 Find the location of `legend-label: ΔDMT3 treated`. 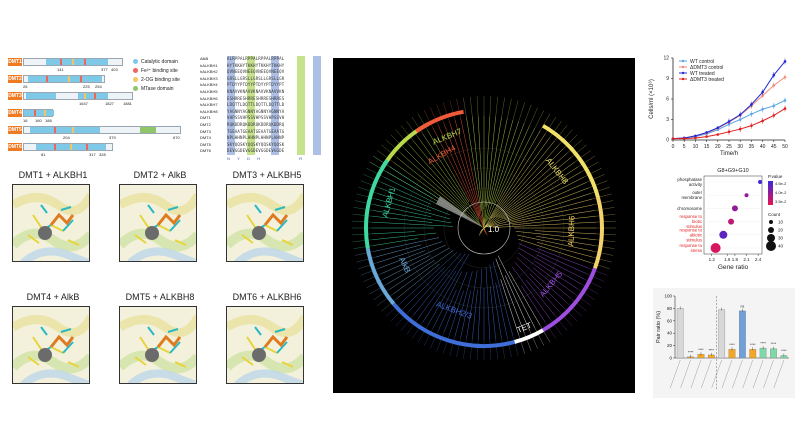

legend-label: ΔDMT3 treated is located at coordinates (707, 80).